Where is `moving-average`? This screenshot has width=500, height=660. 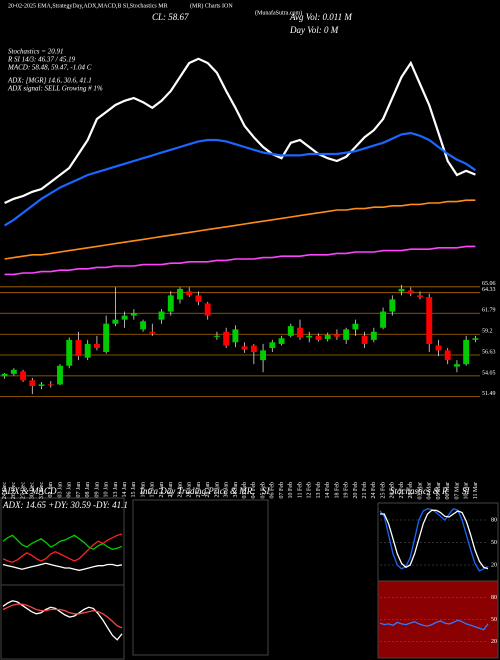 moving-average is located at coordinates (240, 179).